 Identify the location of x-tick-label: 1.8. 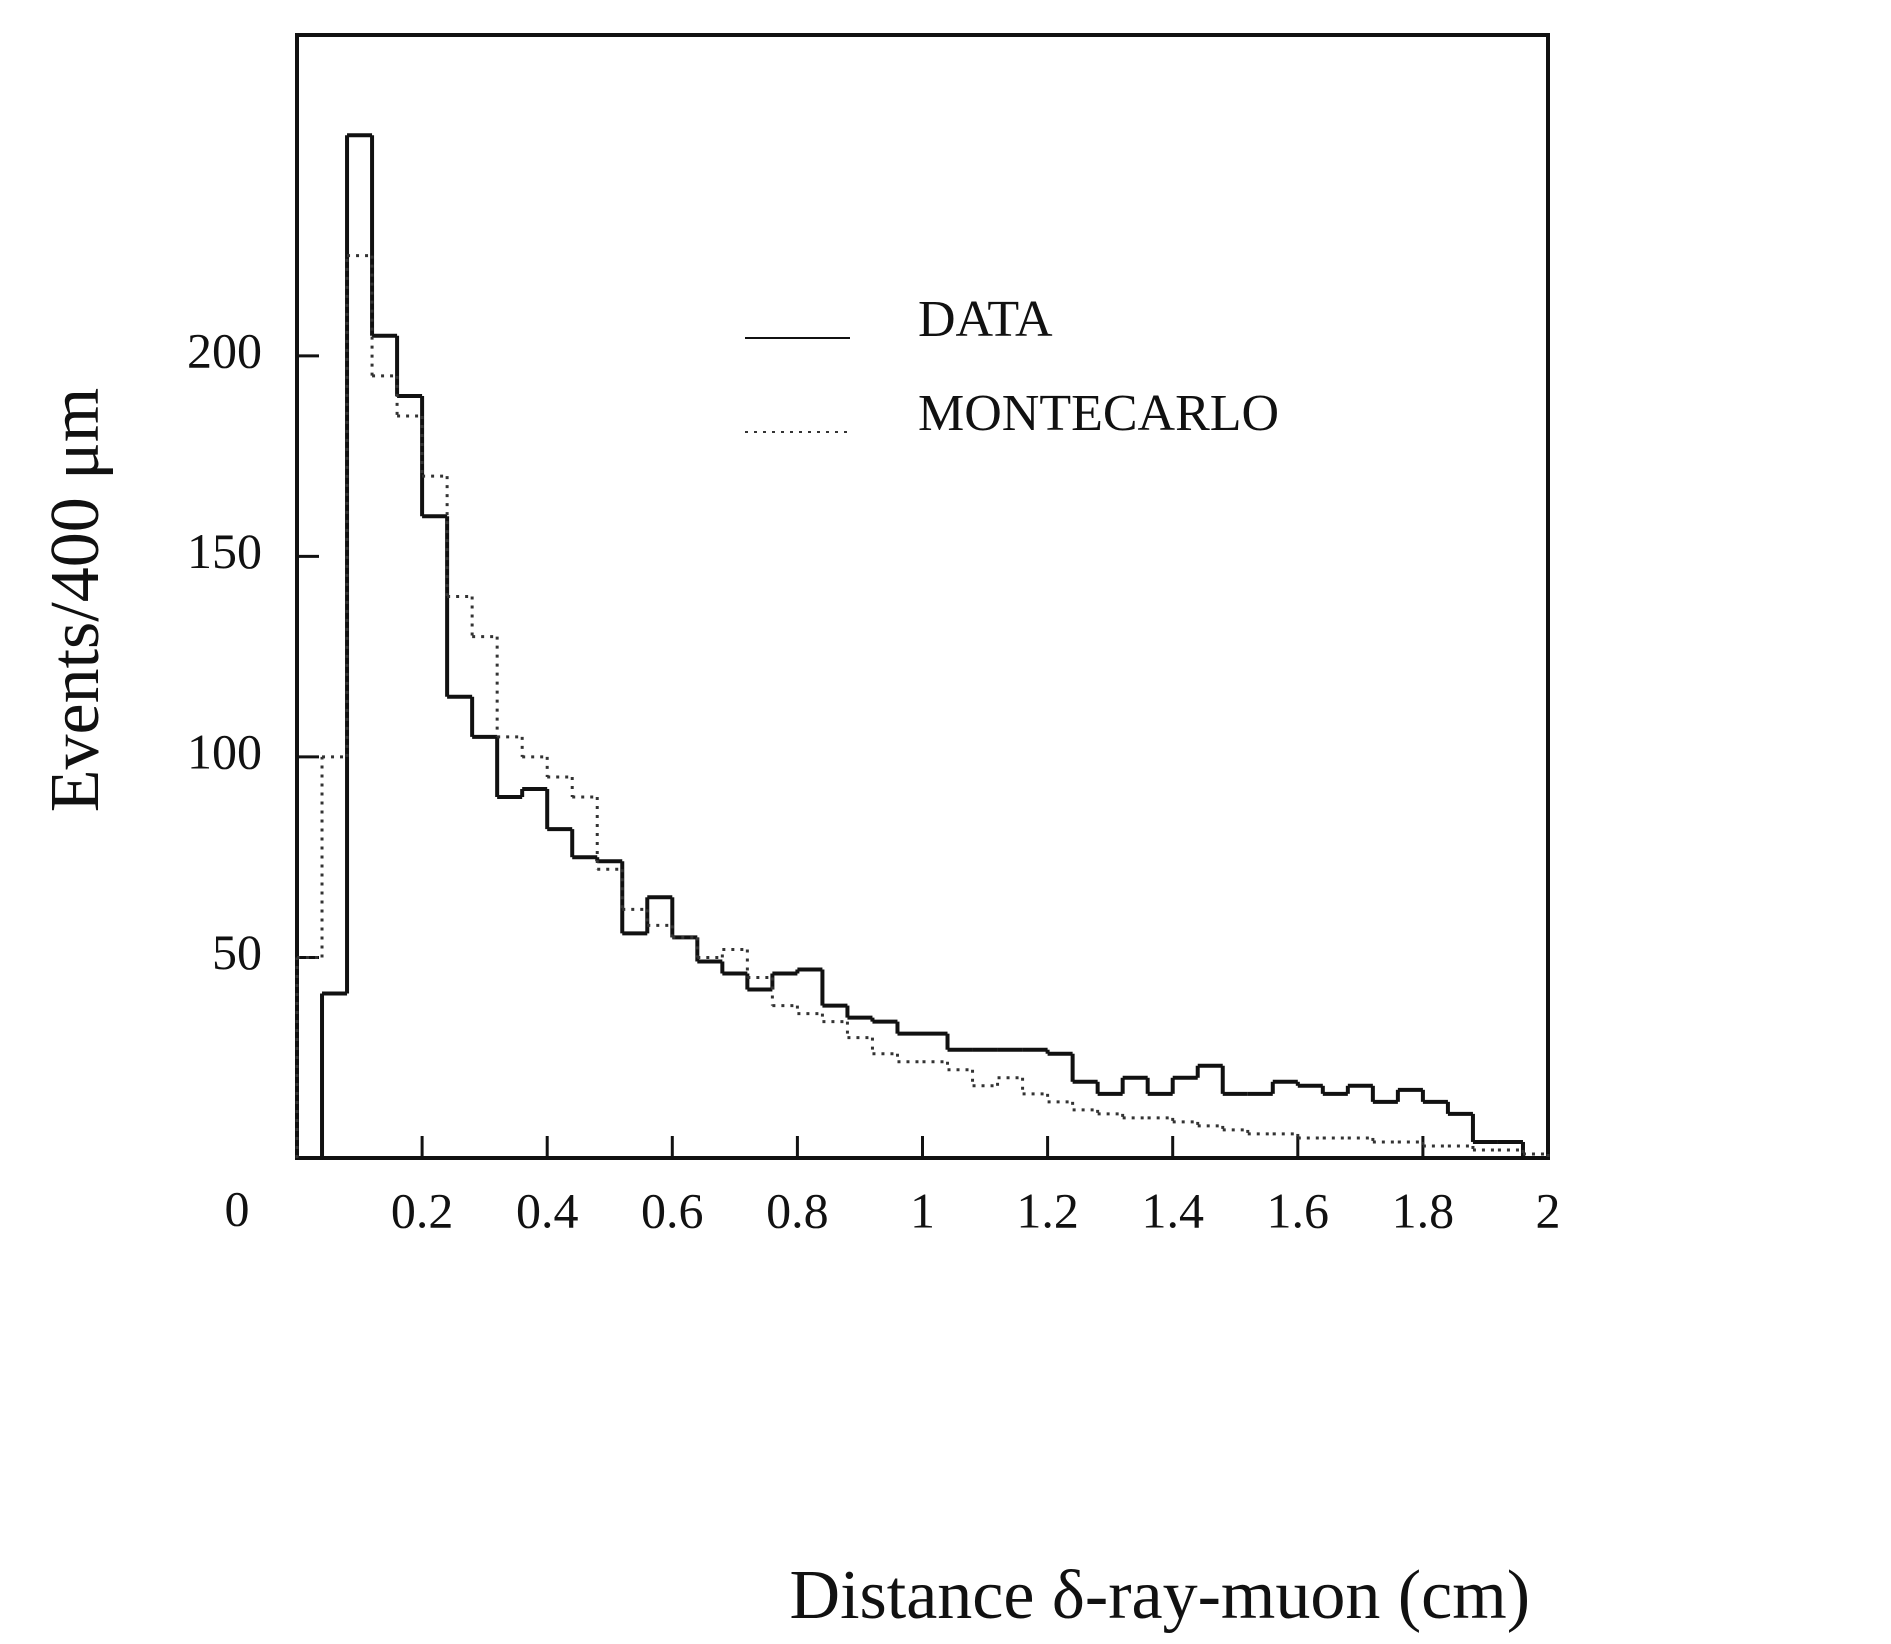
(1423, 1210).